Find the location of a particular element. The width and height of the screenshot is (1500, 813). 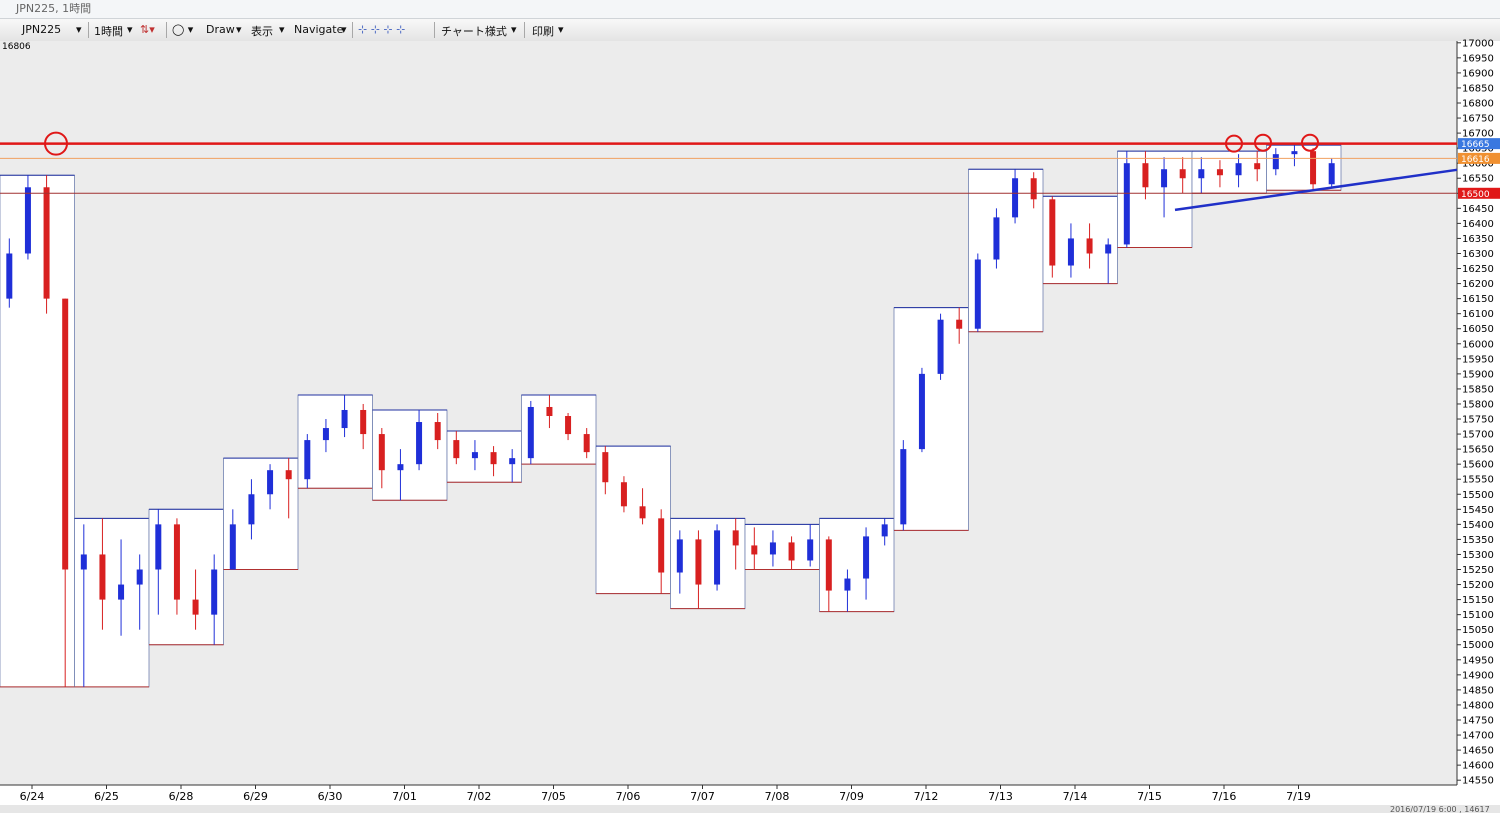

y-tick-label: 16300 is located at coordinates (1478, 254).